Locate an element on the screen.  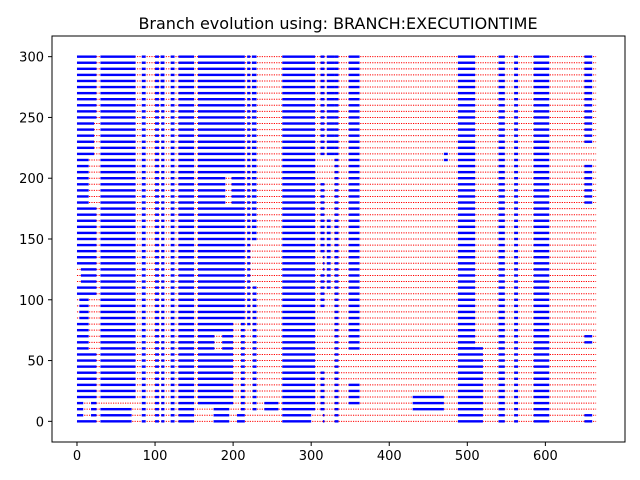
x-tick-label: 100 is located at coordinates (155, 456).